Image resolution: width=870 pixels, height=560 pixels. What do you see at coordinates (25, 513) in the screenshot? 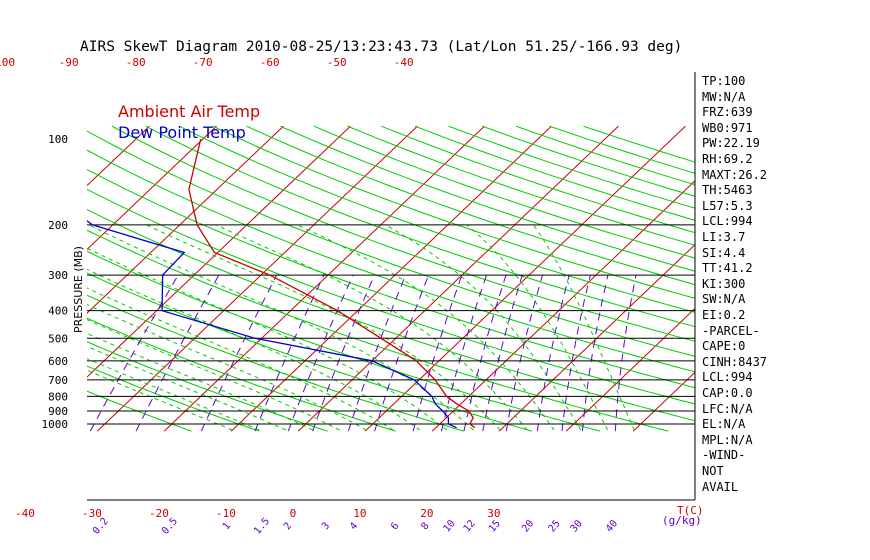
I see `bottom-temp-tick-label: -40` at bounding box center [25, 513].